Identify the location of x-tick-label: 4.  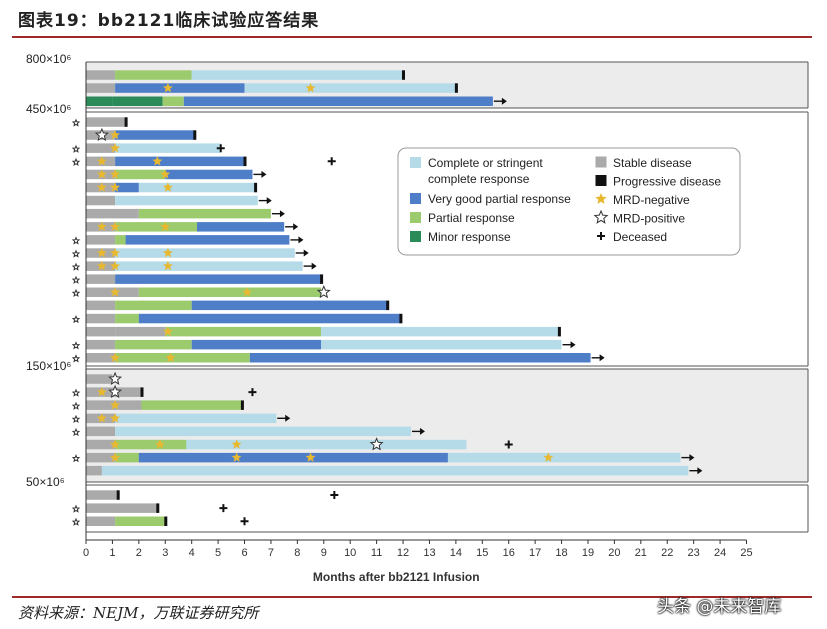
(192, 553).